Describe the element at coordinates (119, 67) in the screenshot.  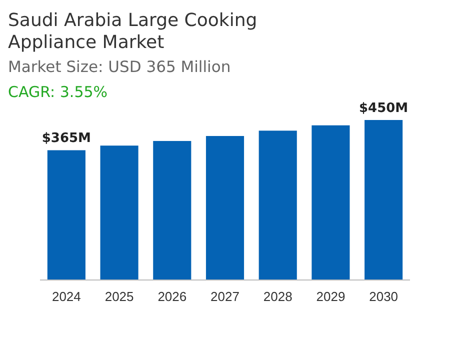
I see `chart-subtitle: Market Size: USD 365 Million` at that location.